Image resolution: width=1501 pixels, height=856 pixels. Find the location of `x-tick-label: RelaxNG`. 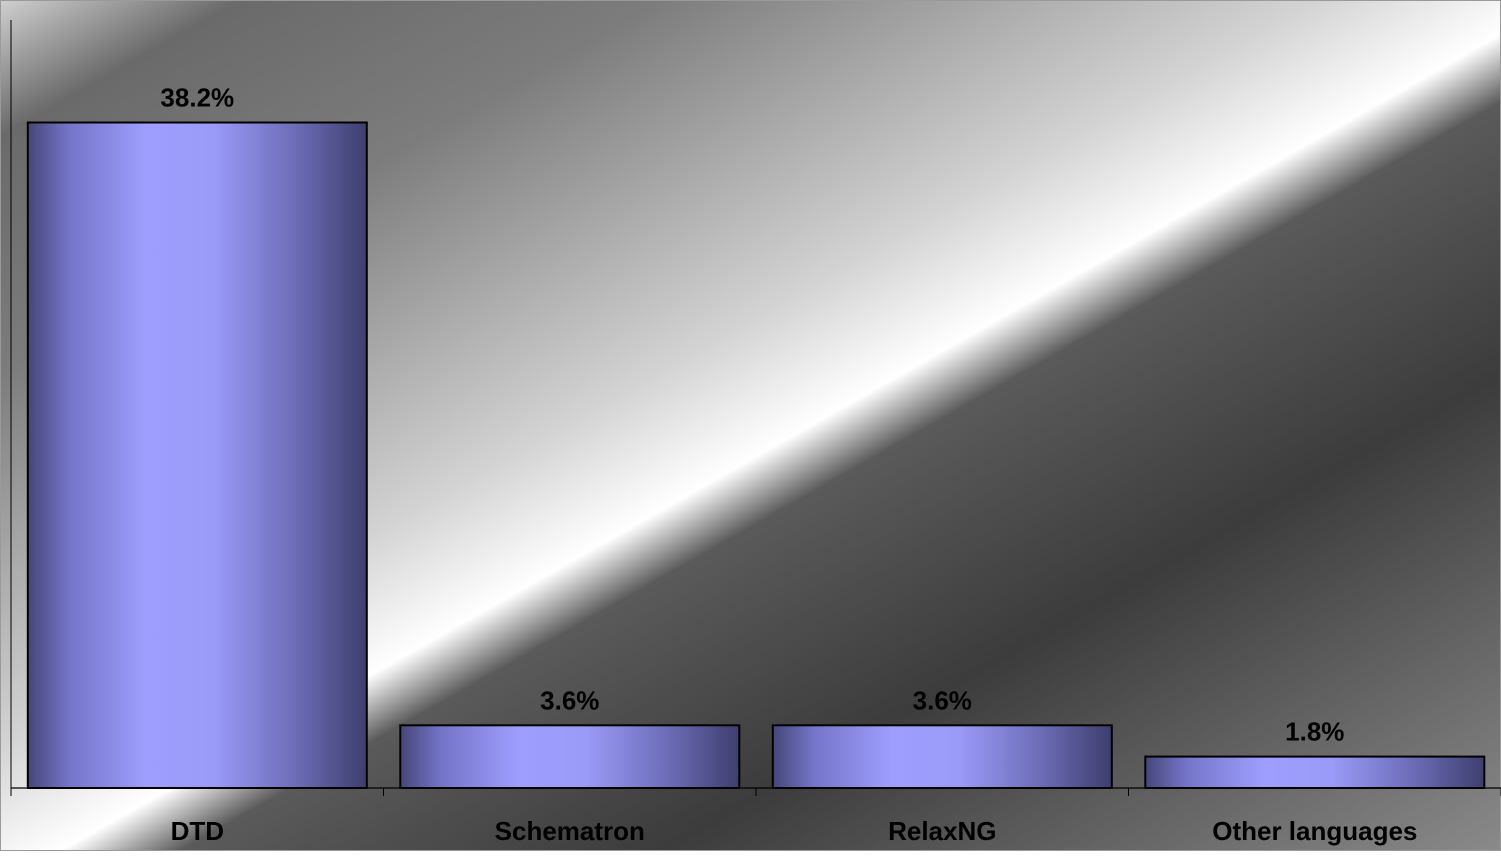

x-tick-label: RelaxNG is located at coordinates (942, 831).